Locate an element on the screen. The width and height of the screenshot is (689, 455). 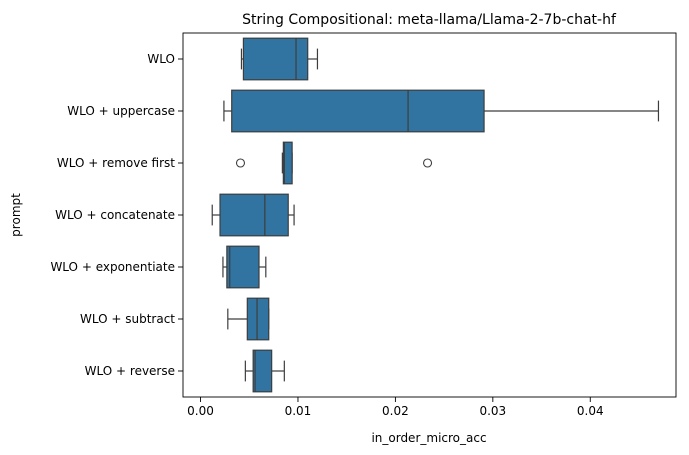
y-tick-label: WLO + remove first is located at coordinates (116, 163).